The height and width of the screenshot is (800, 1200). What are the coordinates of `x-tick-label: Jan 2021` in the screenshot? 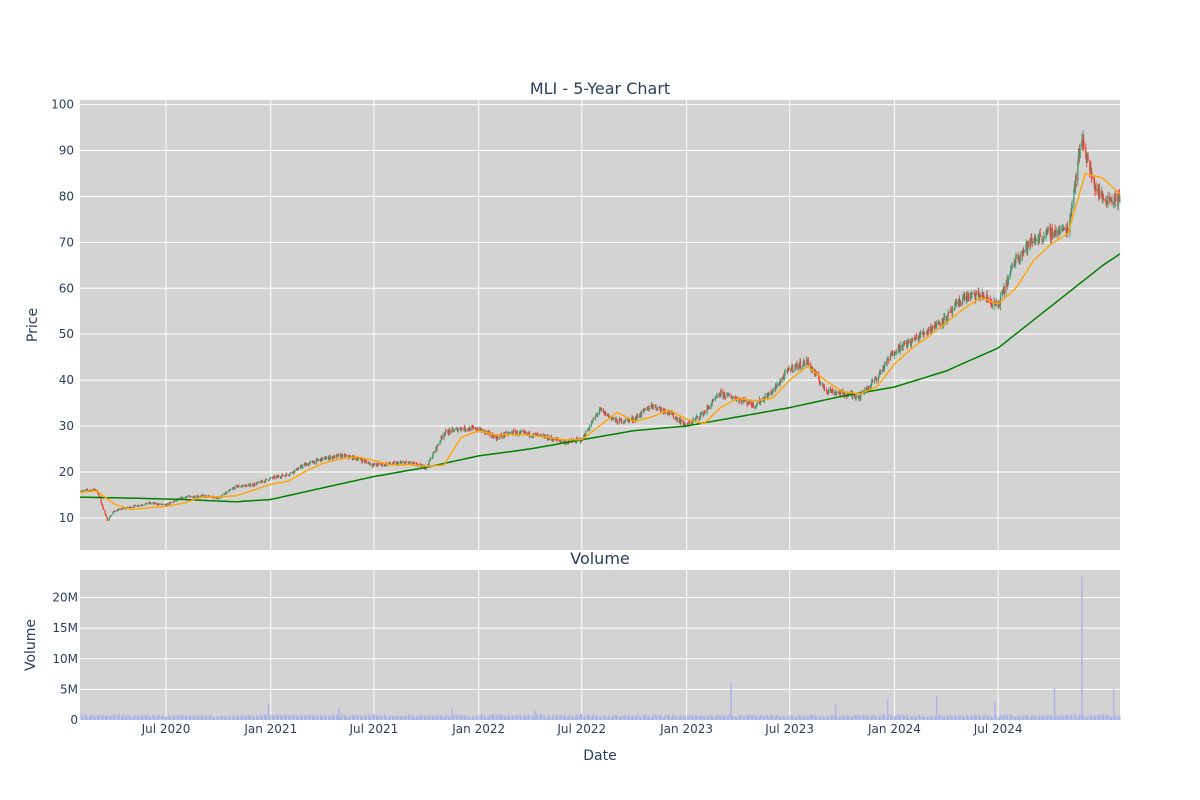 It's located at (270, 729).